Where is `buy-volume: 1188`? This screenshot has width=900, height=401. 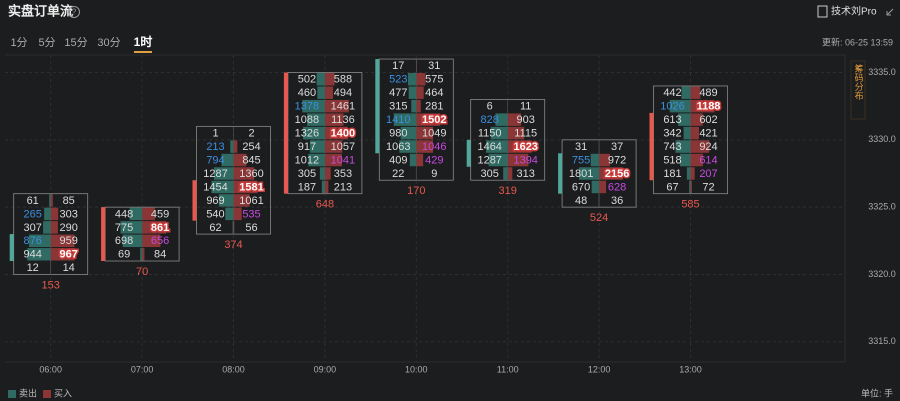 buy-volume: 1188 is located at coordinates (709, 107).